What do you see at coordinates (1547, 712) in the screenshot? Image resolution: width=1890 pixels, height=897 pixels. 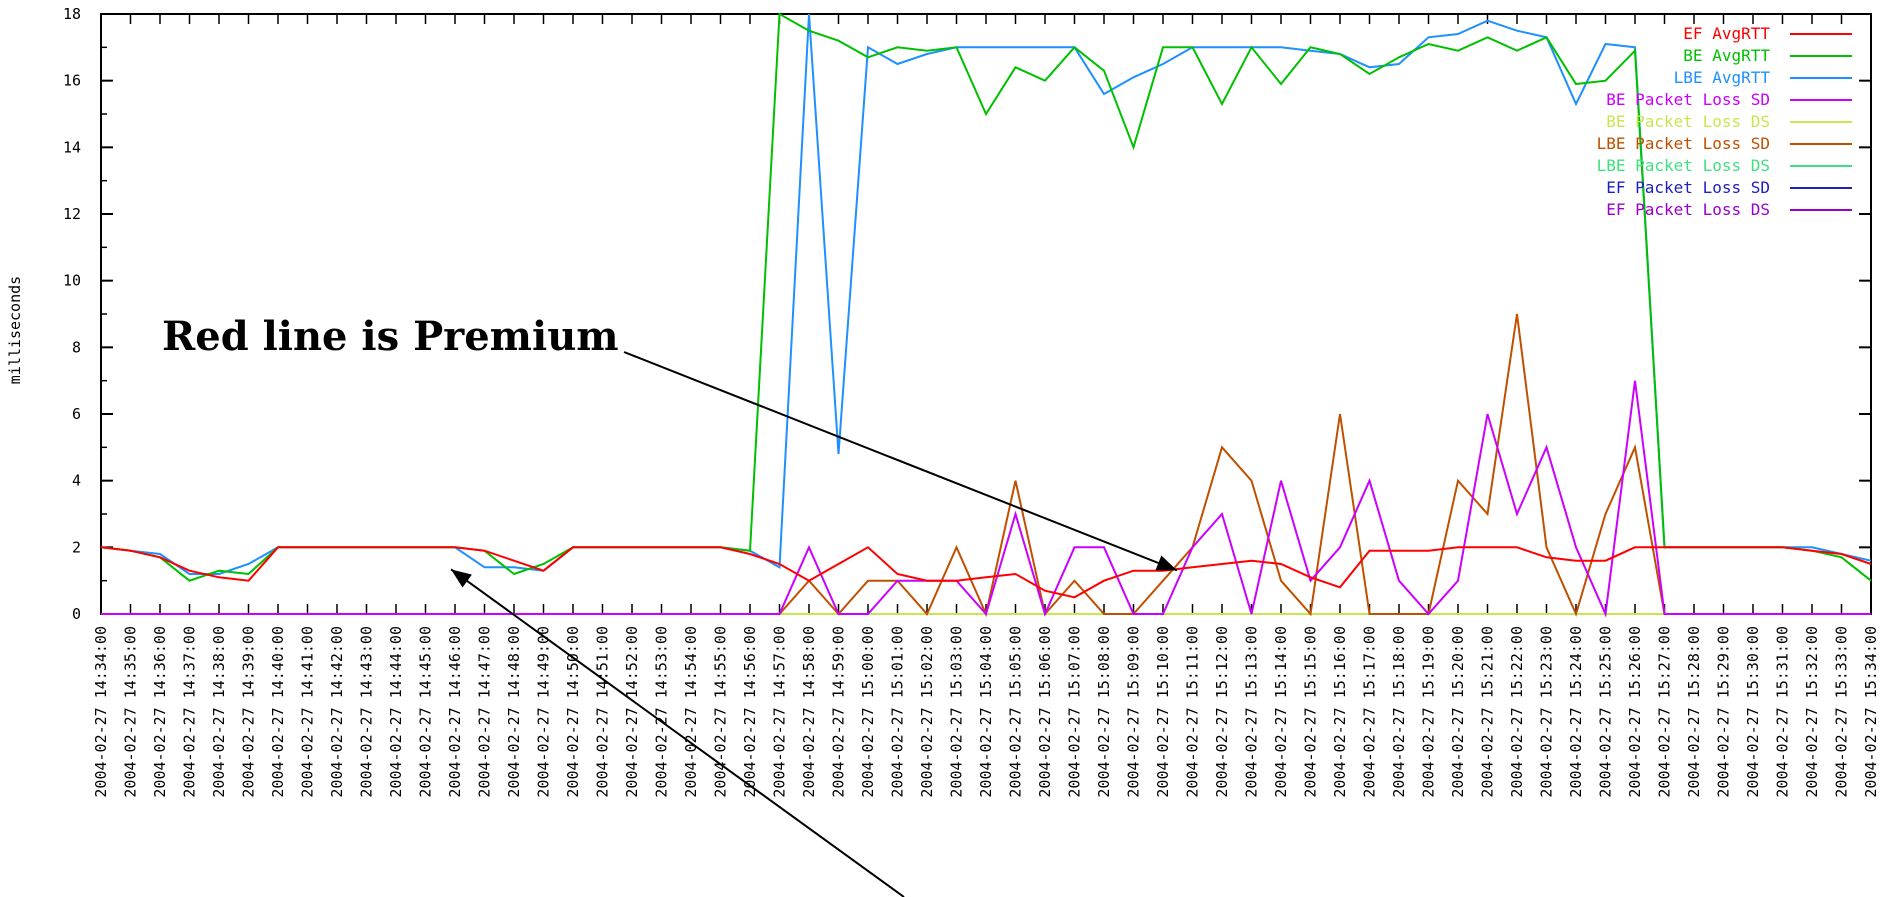 I see `x-tick-label: 2004-02-27 15:23:00` at bounding box center [1547, 712].